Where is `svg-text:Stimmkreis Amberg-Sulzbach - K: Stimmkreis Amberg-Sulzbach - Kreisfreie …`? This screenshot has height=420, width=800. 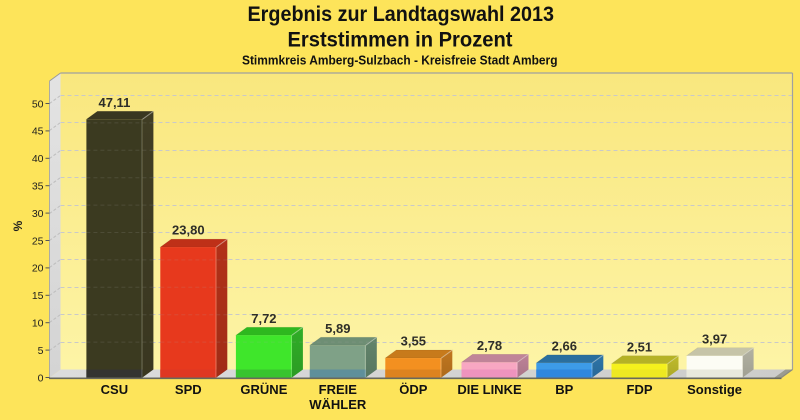 svg-text:Stimmkreis Amberg-Sulzbach - K: Stimmkreis Amberg-Sulzbach - Kreisfreie … is located at coordinates (400, 60).